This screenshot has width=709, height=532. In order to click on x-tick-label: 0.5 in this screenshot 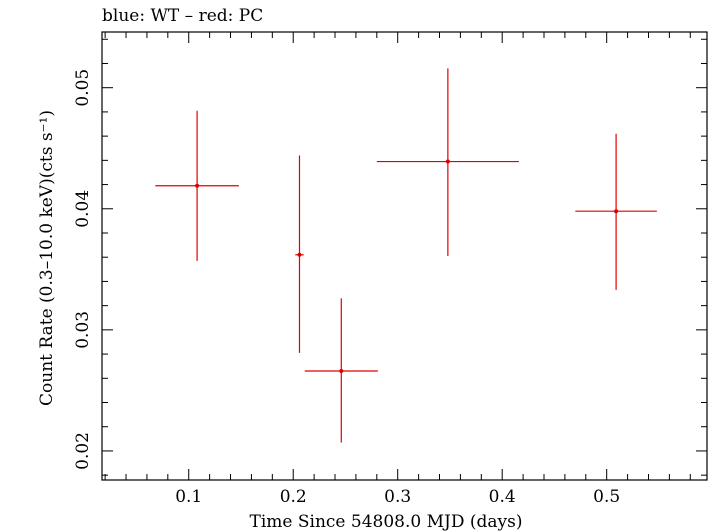, I will do `click(606, 497)`.